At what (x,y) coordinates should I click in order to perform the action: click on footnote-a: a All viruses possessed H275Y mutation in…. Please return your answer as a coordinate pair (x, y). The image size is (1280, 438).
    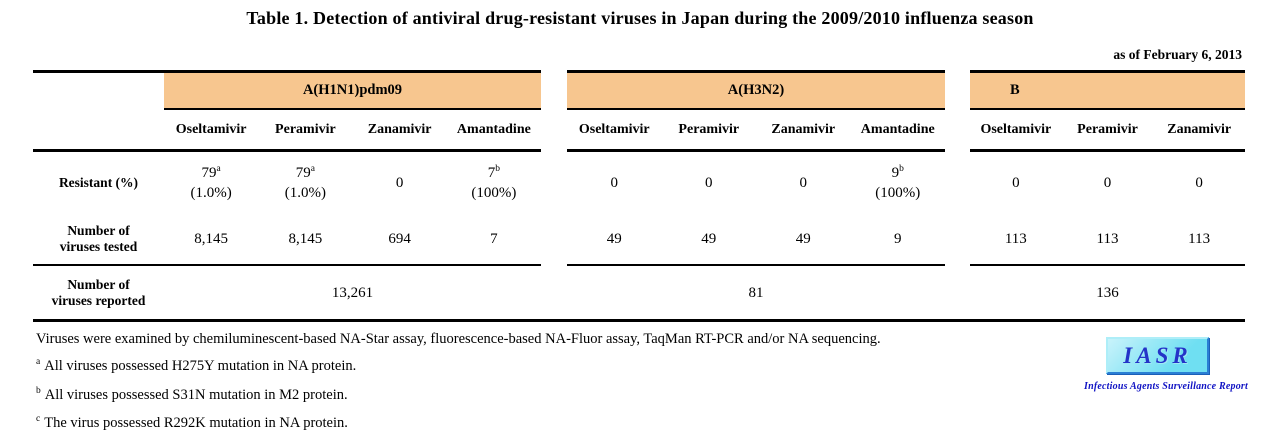
    Looking at the image, I should click on (196, 366).